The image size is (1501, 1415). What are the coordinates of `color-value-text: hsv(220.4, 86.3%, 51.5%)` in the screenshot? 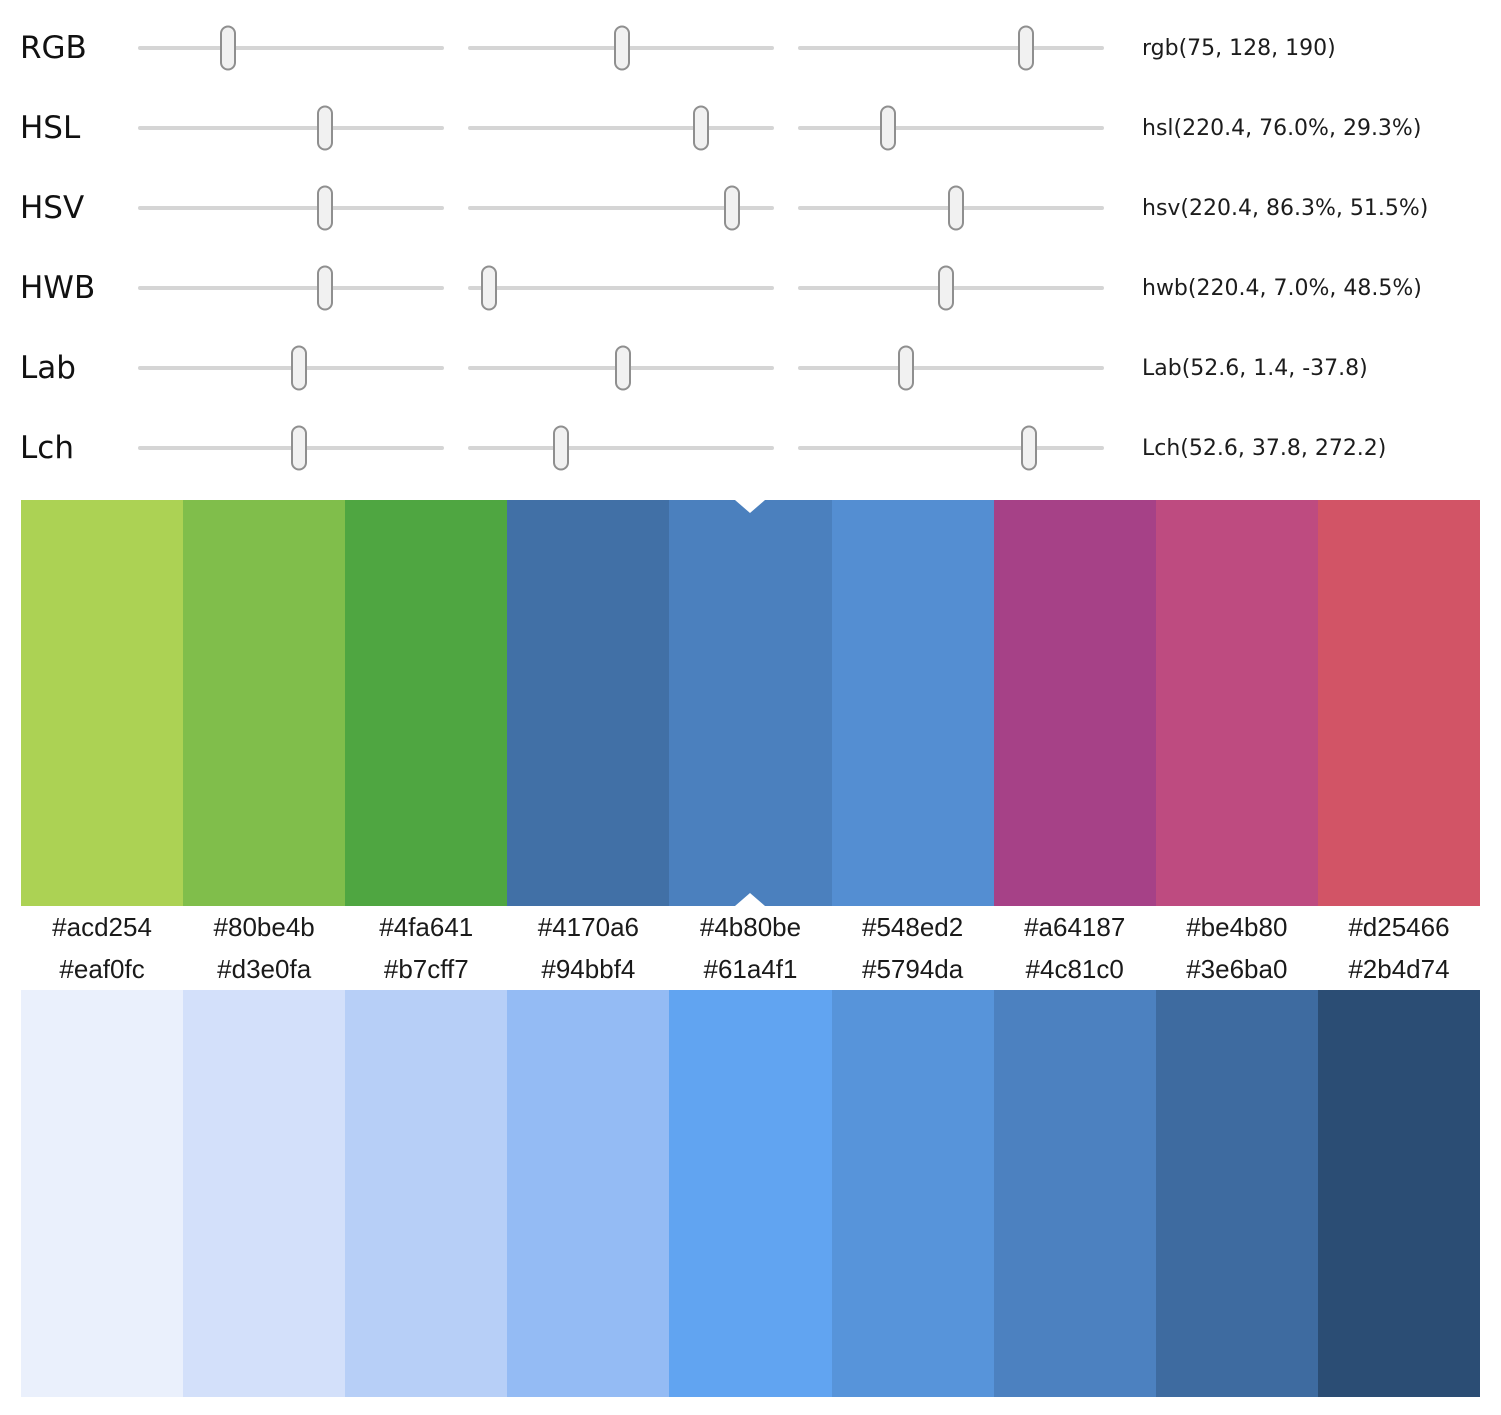 It's located at (1285, 208).